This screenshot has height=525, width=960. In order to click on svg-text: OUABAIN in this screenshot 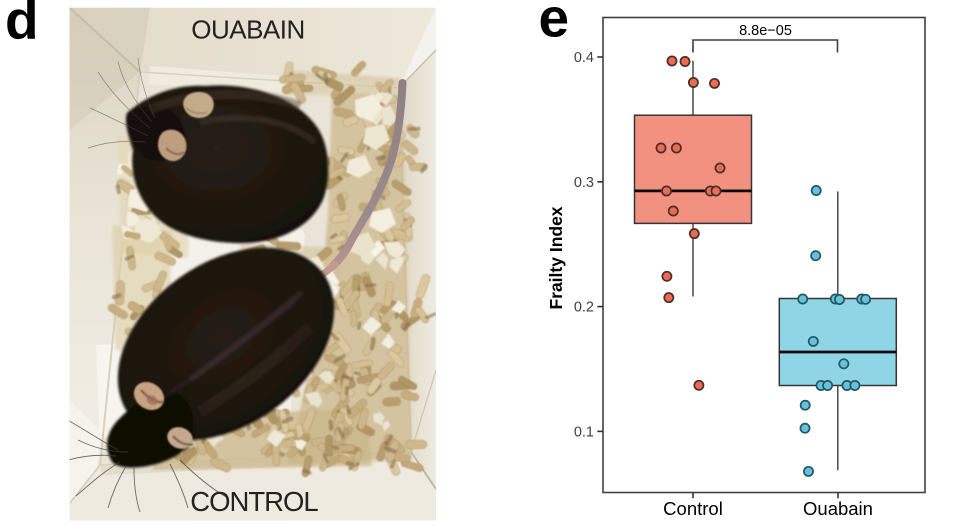, I will do `click(248, 30)`.